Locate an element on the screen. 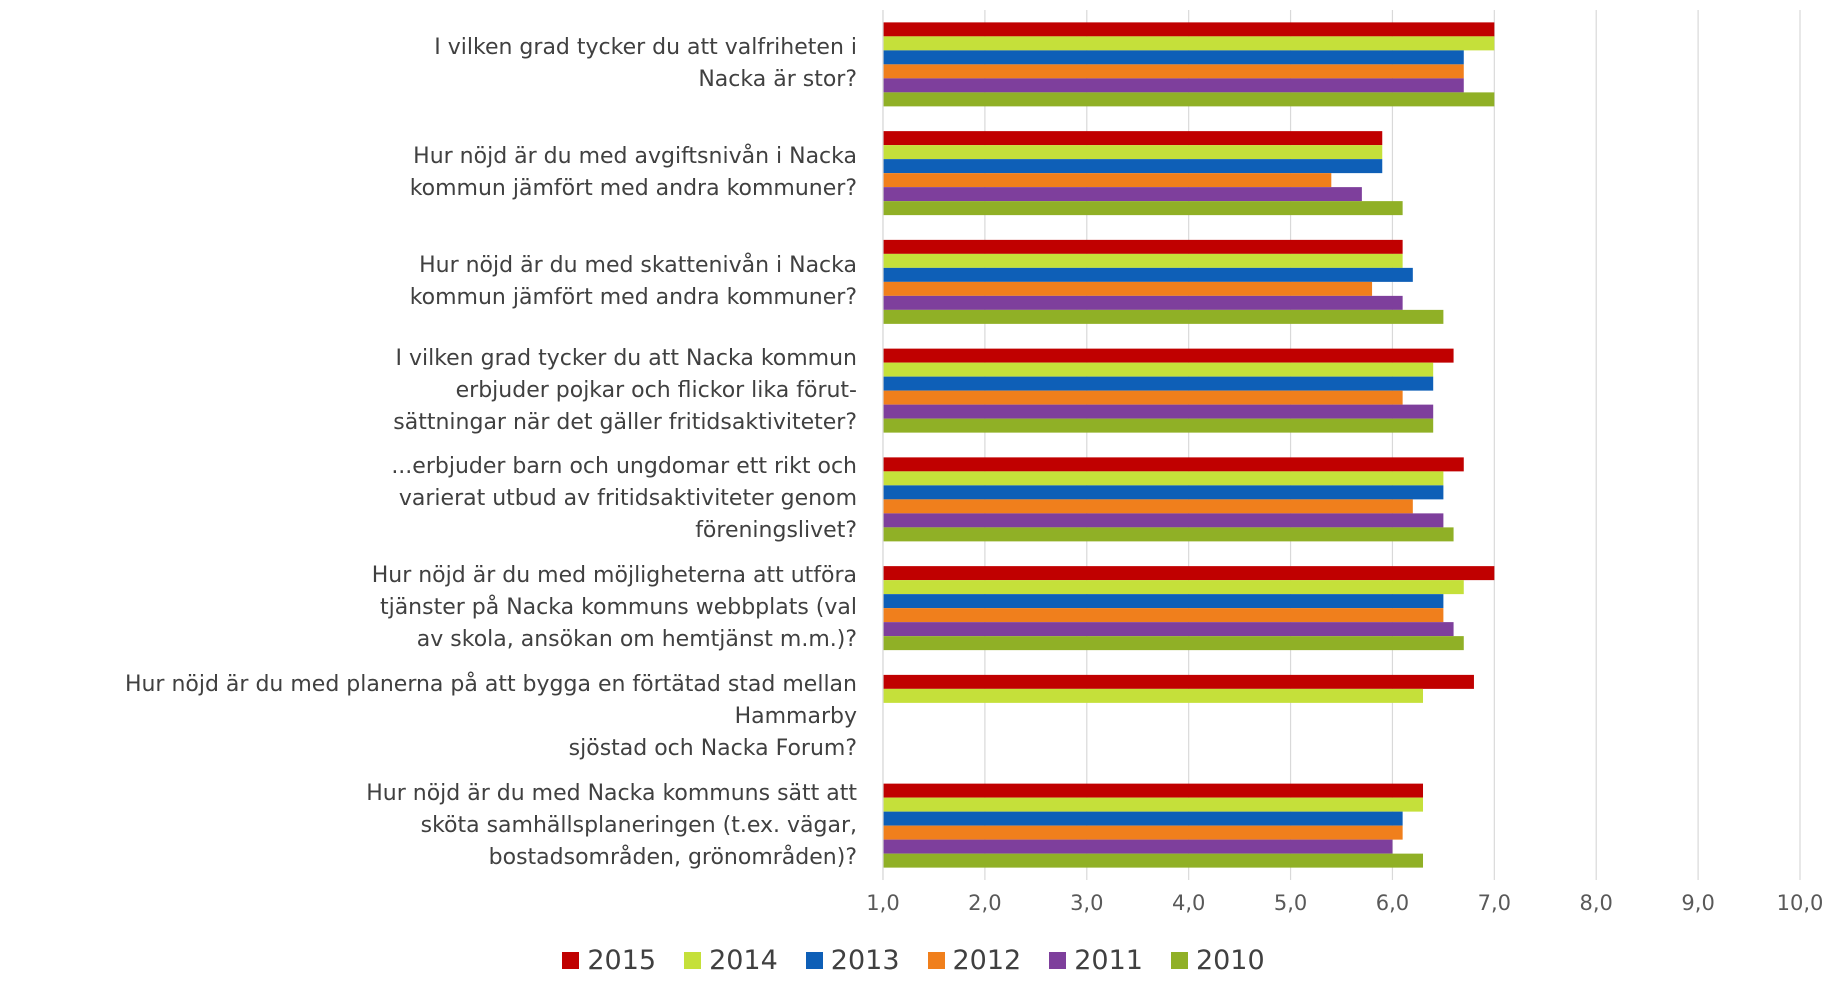 The width and height of the screenshot is (1827, 991). legend-label: 2012 is located at coordinates (987, 960).